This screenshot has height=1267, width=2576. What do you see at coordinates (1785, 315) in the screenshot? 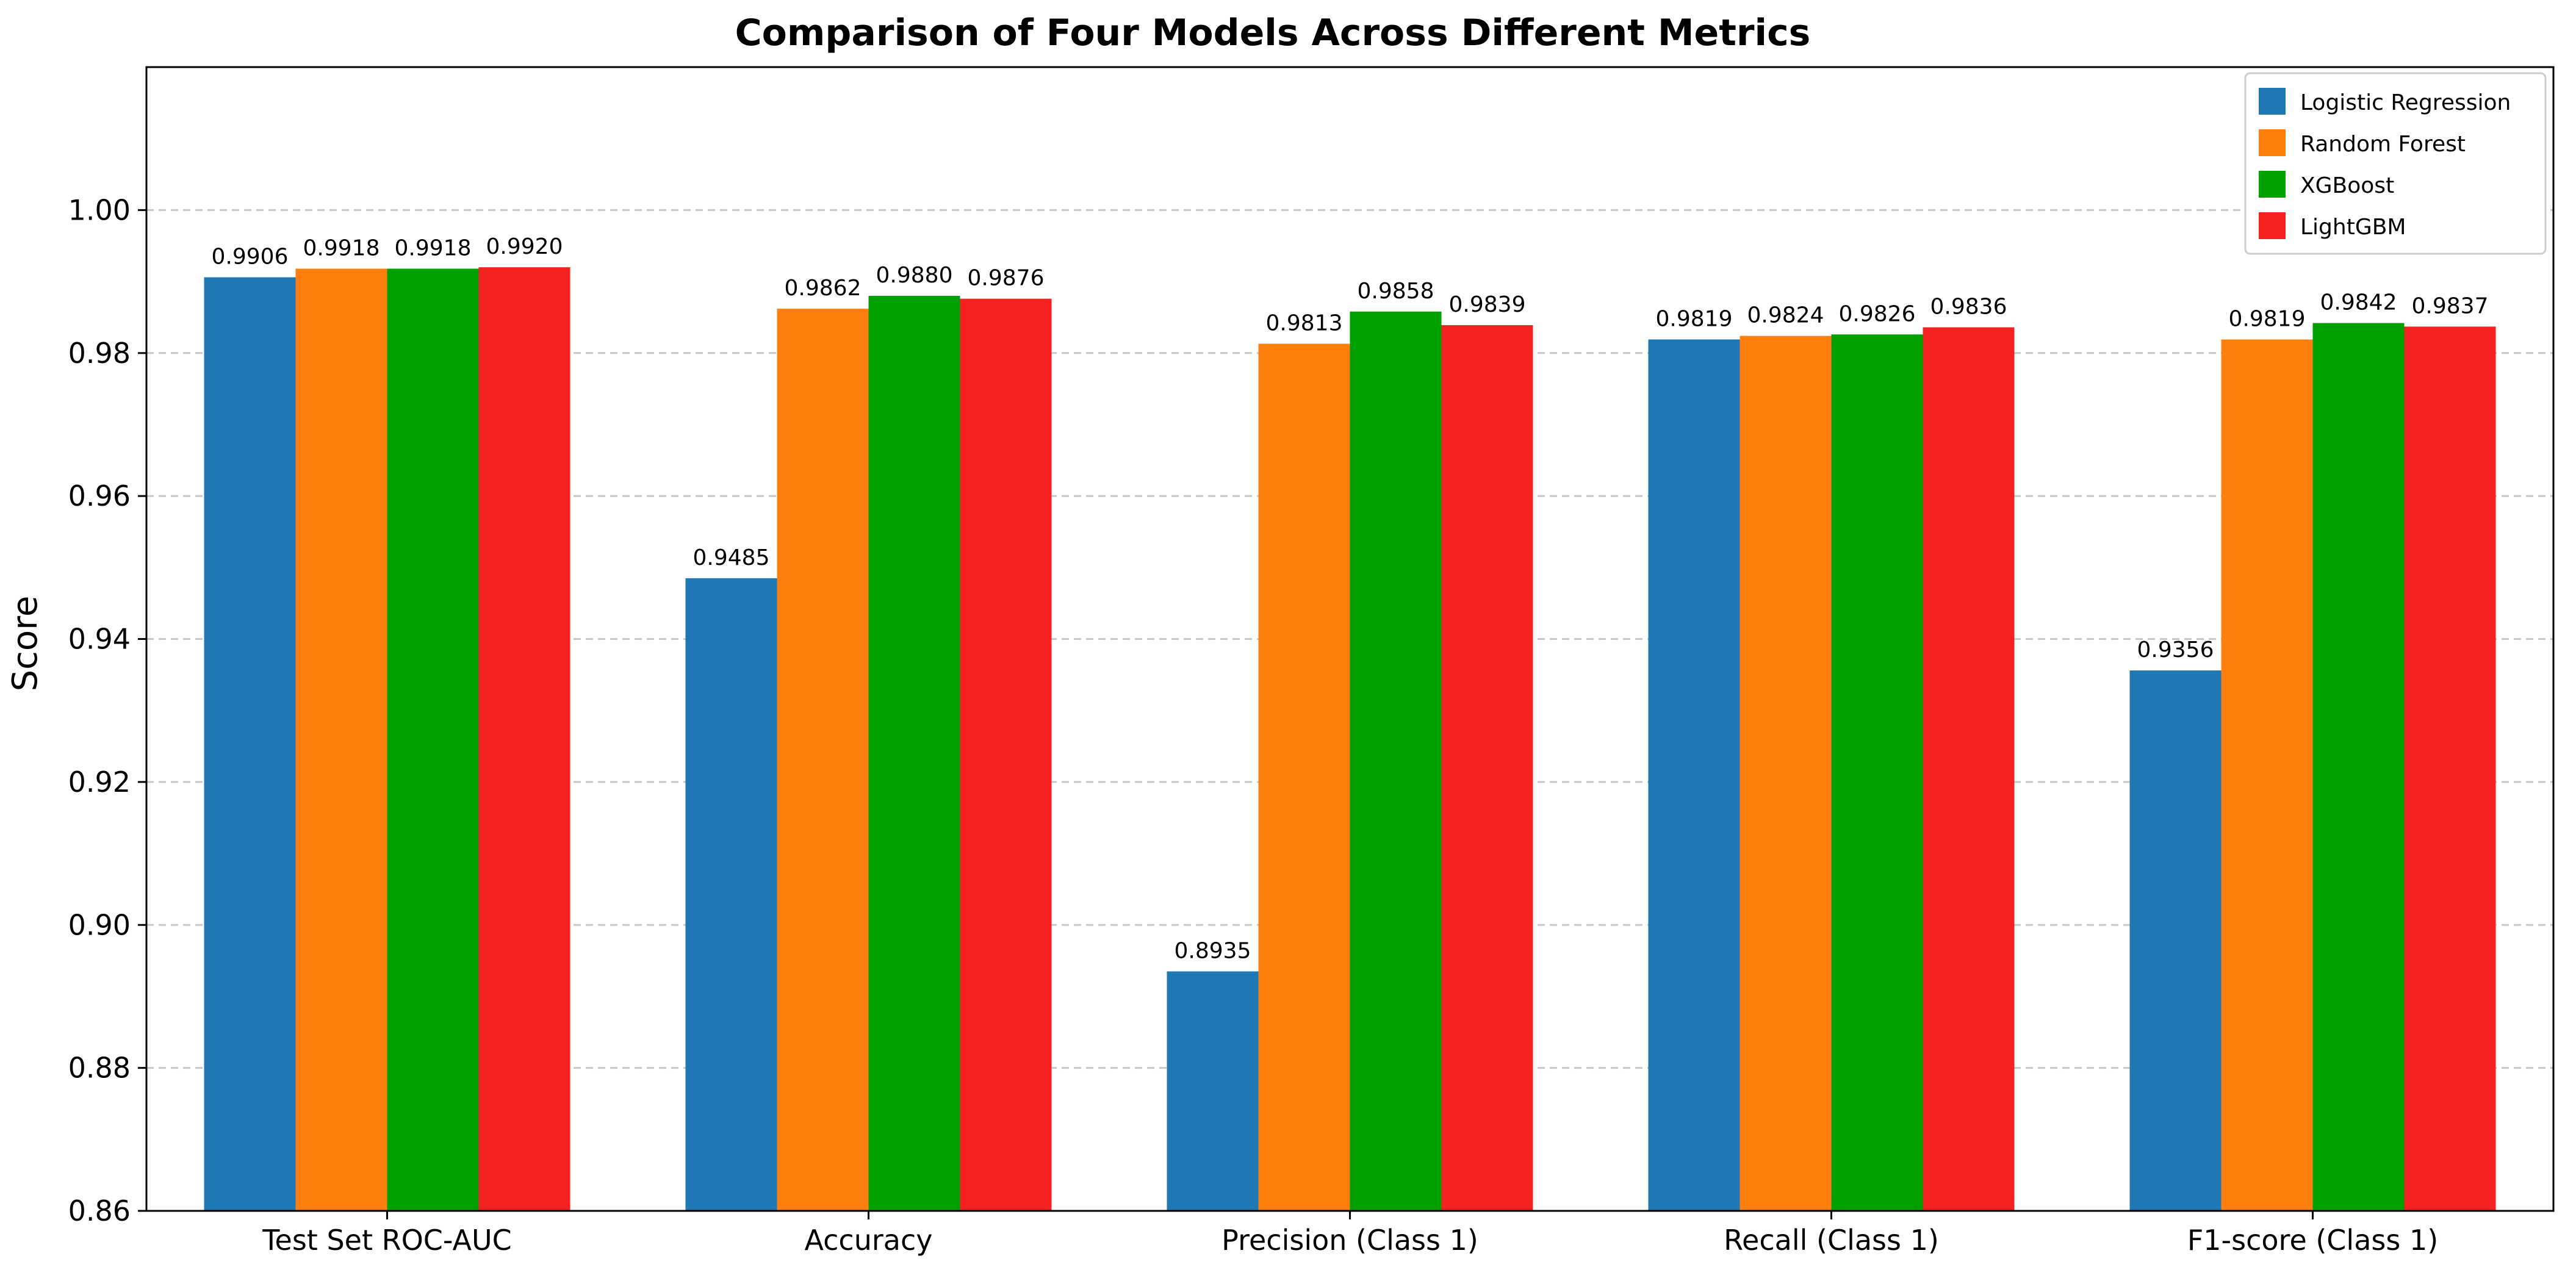
I see `bar-value-label: 0.9824` at bounding box center [1785, 315].